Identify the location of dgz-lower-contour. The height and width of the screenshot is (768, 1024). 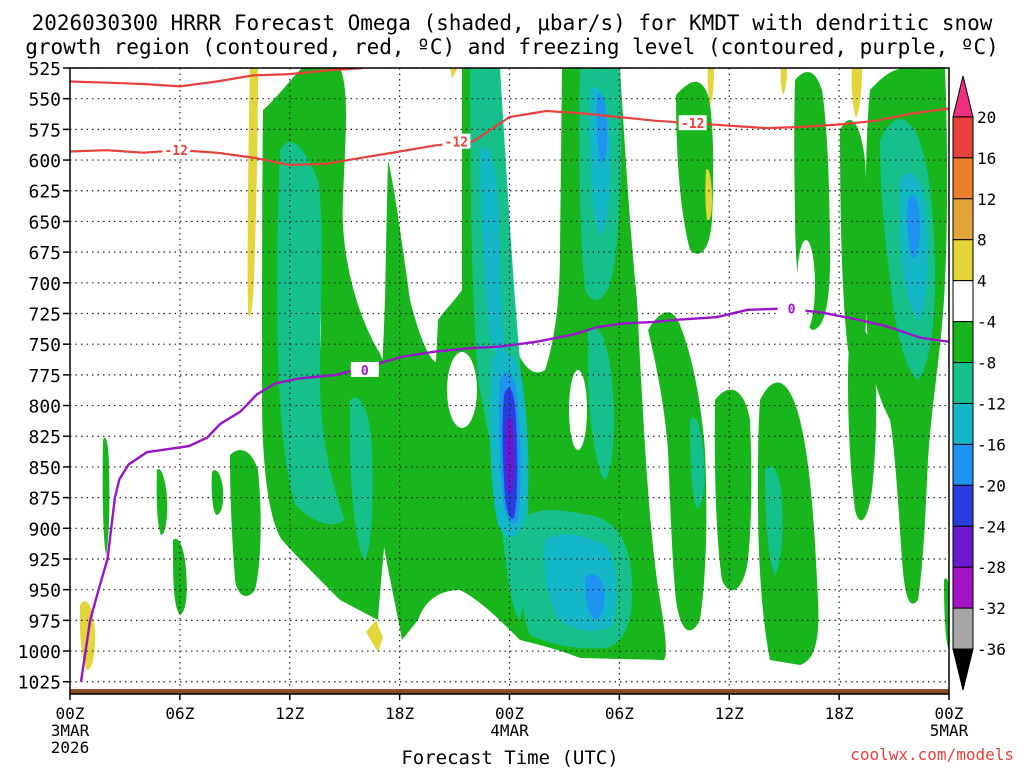
(509, 137).